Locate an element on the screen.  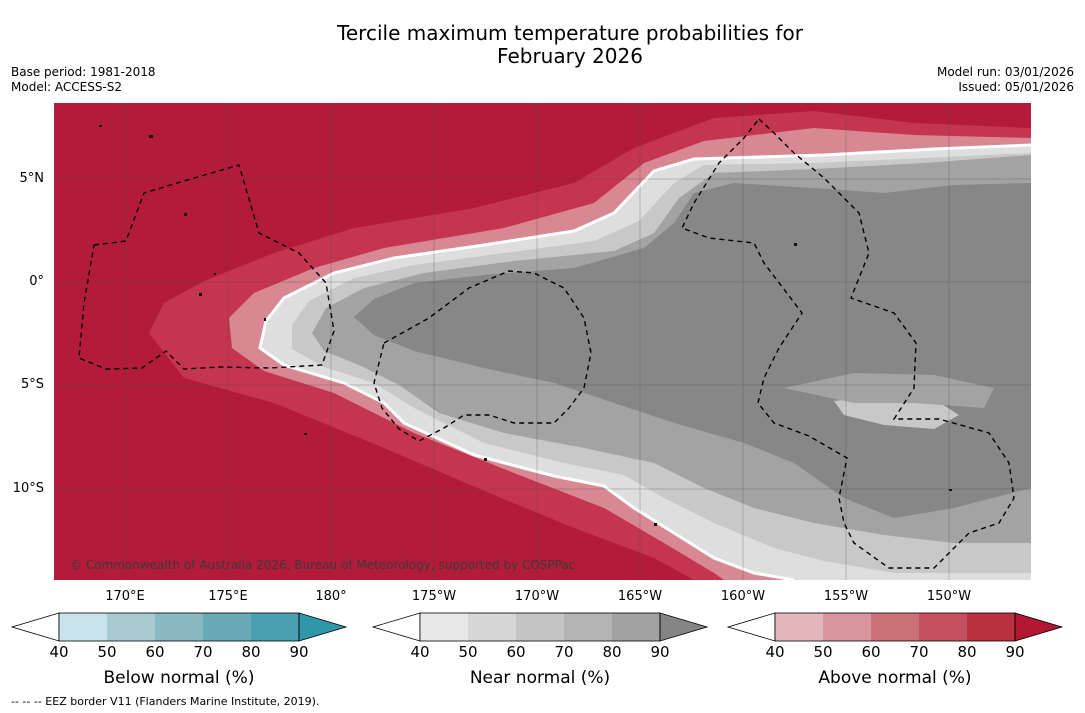
near-tick-50: 50 is located at coordinates (468, 652).